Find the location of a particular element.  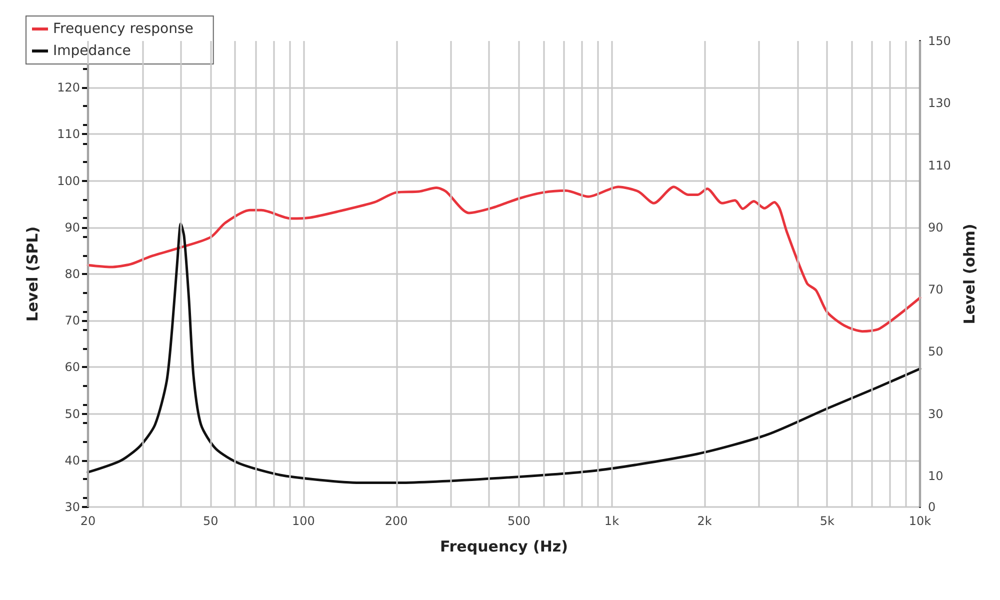

y-tick-label: 70 is located at coordinates (72, 321).